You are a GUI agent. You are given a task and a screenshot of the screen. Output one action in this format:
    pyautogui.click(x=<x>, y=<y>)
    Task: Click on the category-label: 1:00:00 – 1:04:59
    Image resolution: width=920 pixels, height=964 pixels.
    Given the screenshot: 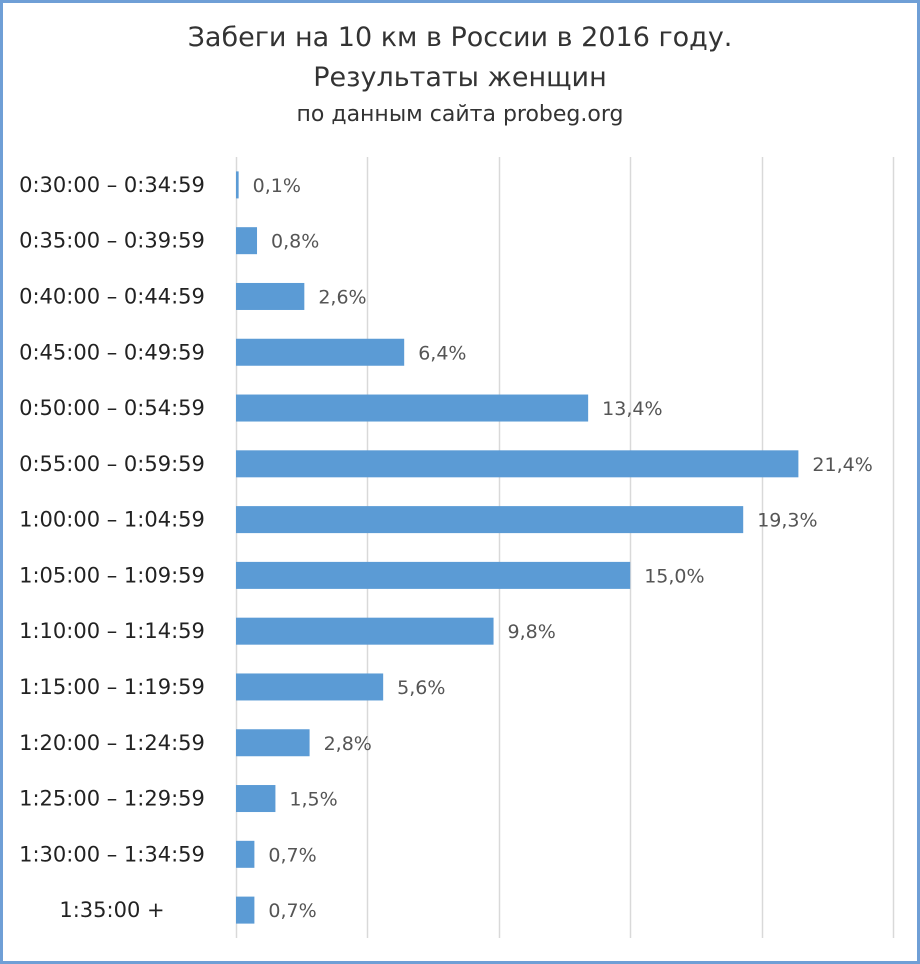 What is the action you would take?
    pyautogui.click(x=112, y=520)
    